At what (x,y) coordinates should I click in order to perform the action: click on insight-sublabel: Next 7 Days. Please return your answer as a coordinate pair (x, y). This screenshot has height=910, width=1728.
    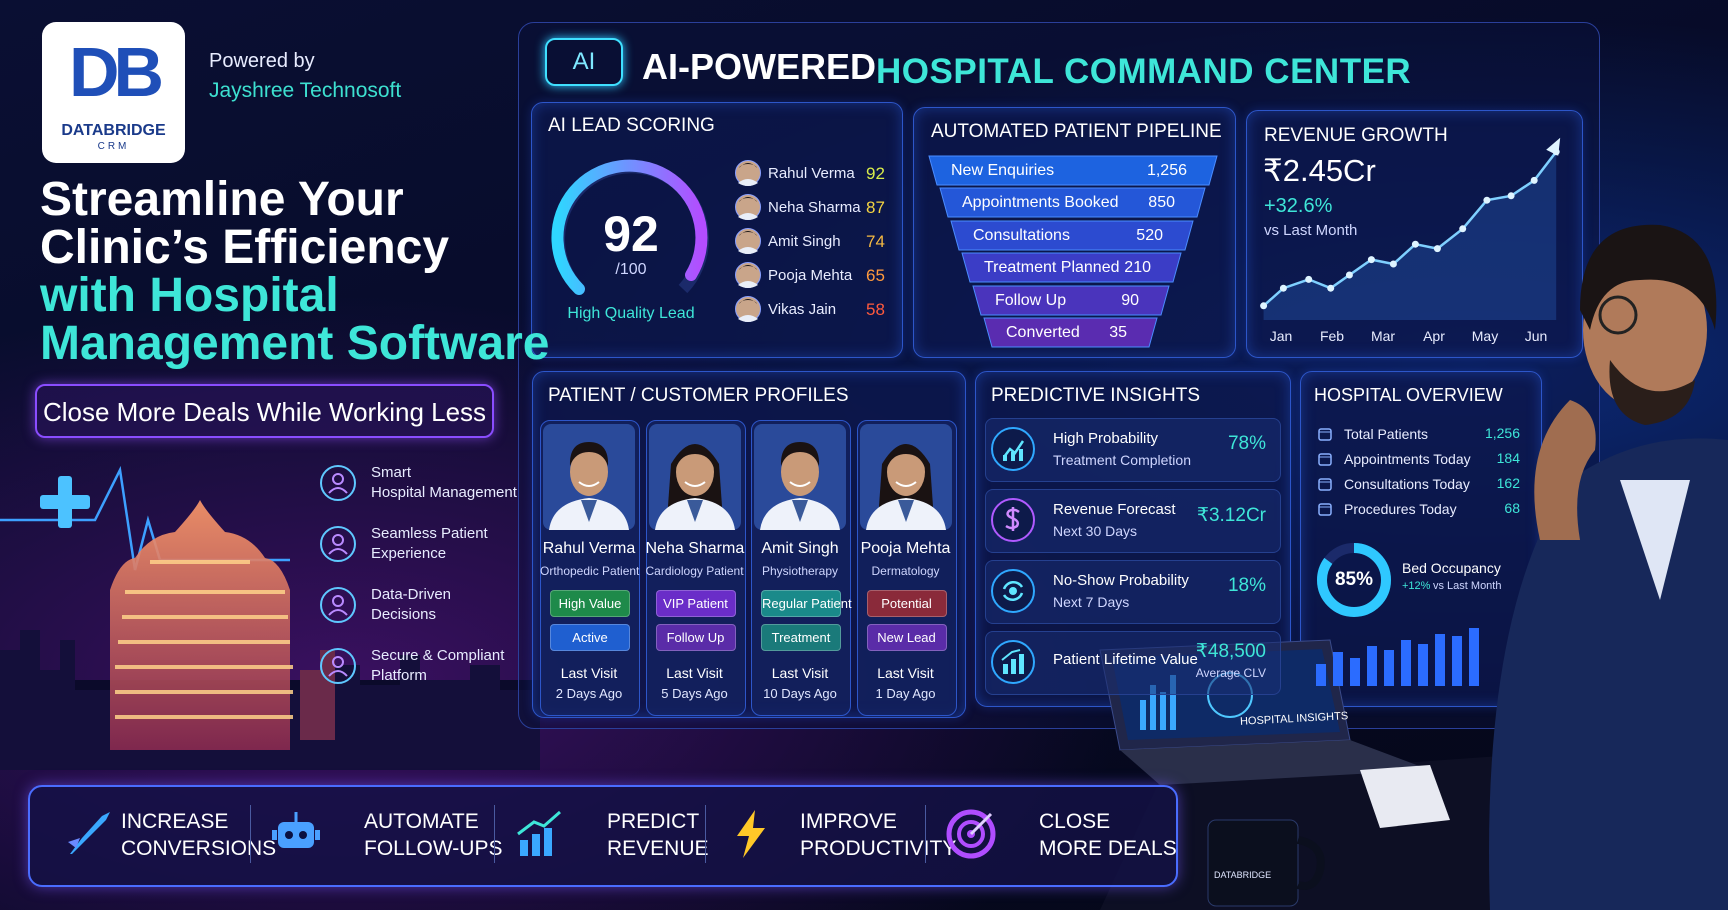
    Looking at the image, I should click on (1091, 602).